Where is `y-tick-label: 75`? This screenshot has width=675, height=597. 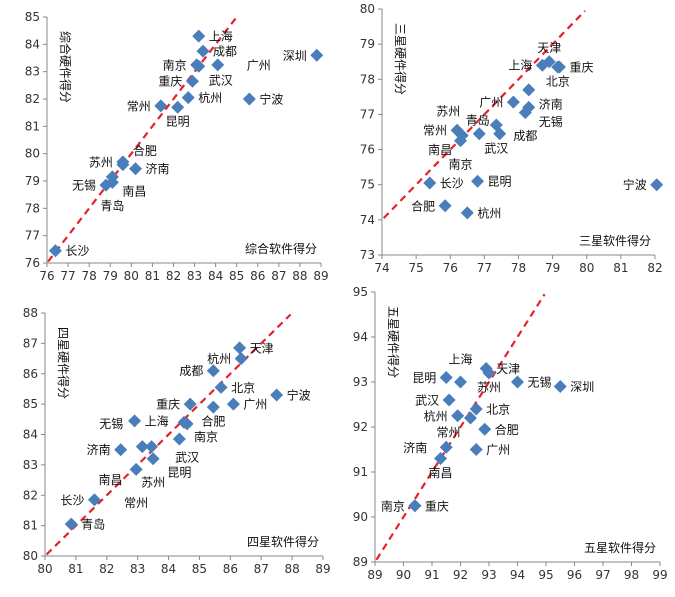
y-tick-label: 75 is located at coordinates (367, 185).